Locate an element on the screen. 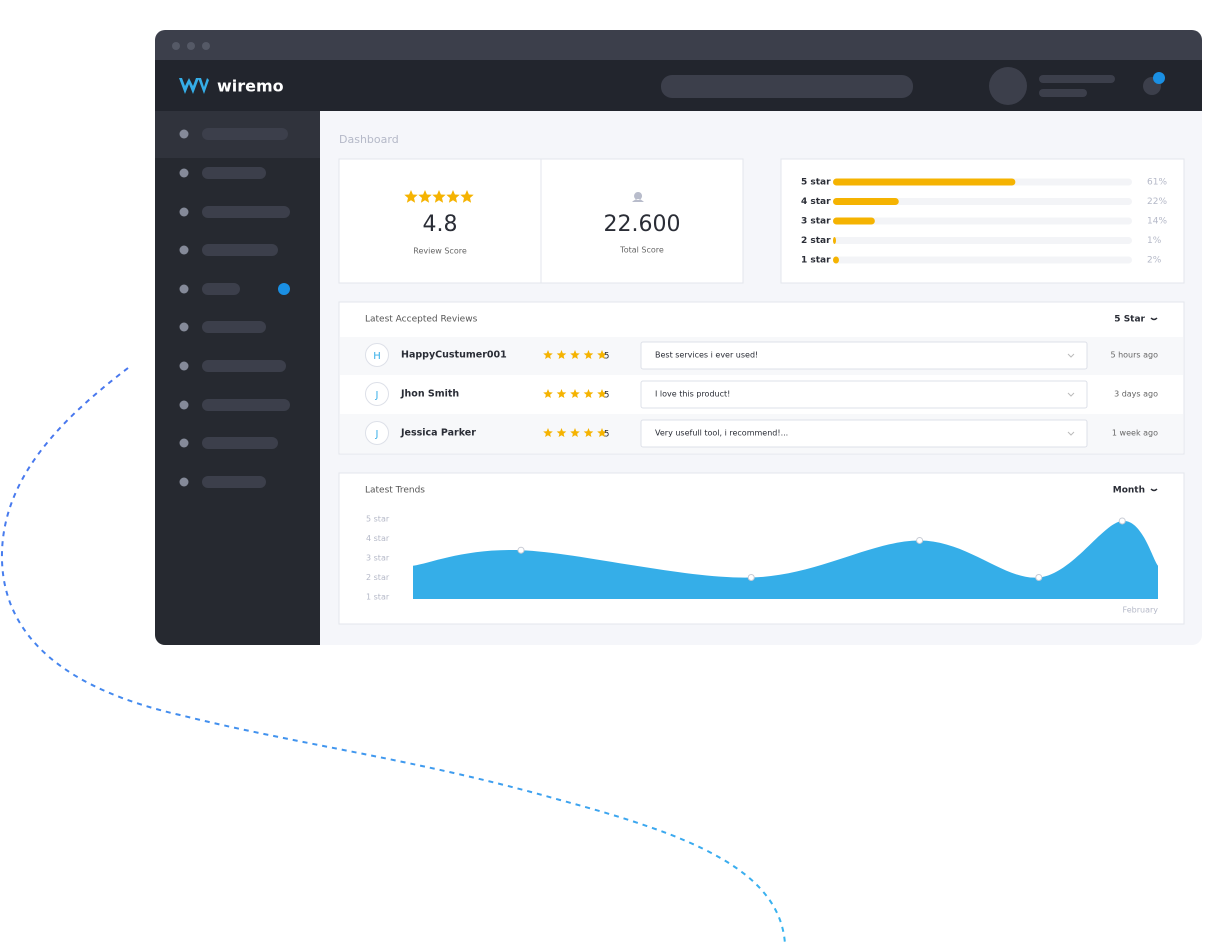 This screenshot has width=1232, height=944. review-time: 3 days ago is located at coordinates (1136, 394).